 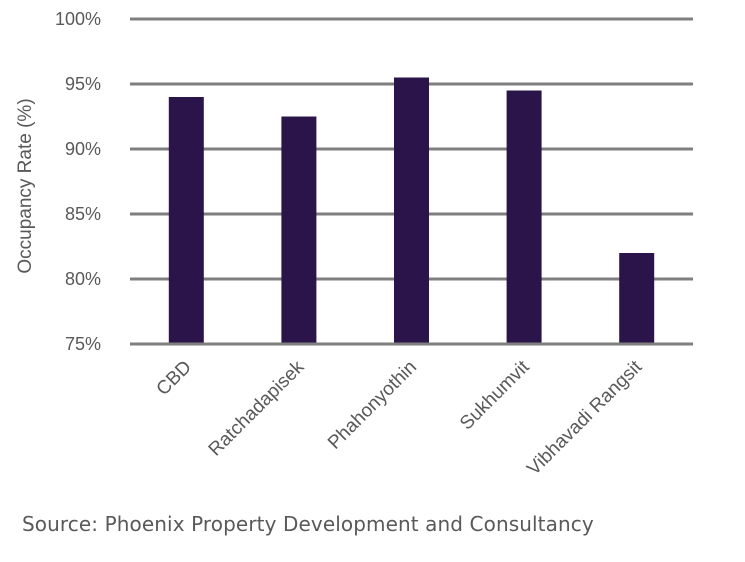 I want to click on bar-vibhavadi-rangsit, so click(x=637, y=298).